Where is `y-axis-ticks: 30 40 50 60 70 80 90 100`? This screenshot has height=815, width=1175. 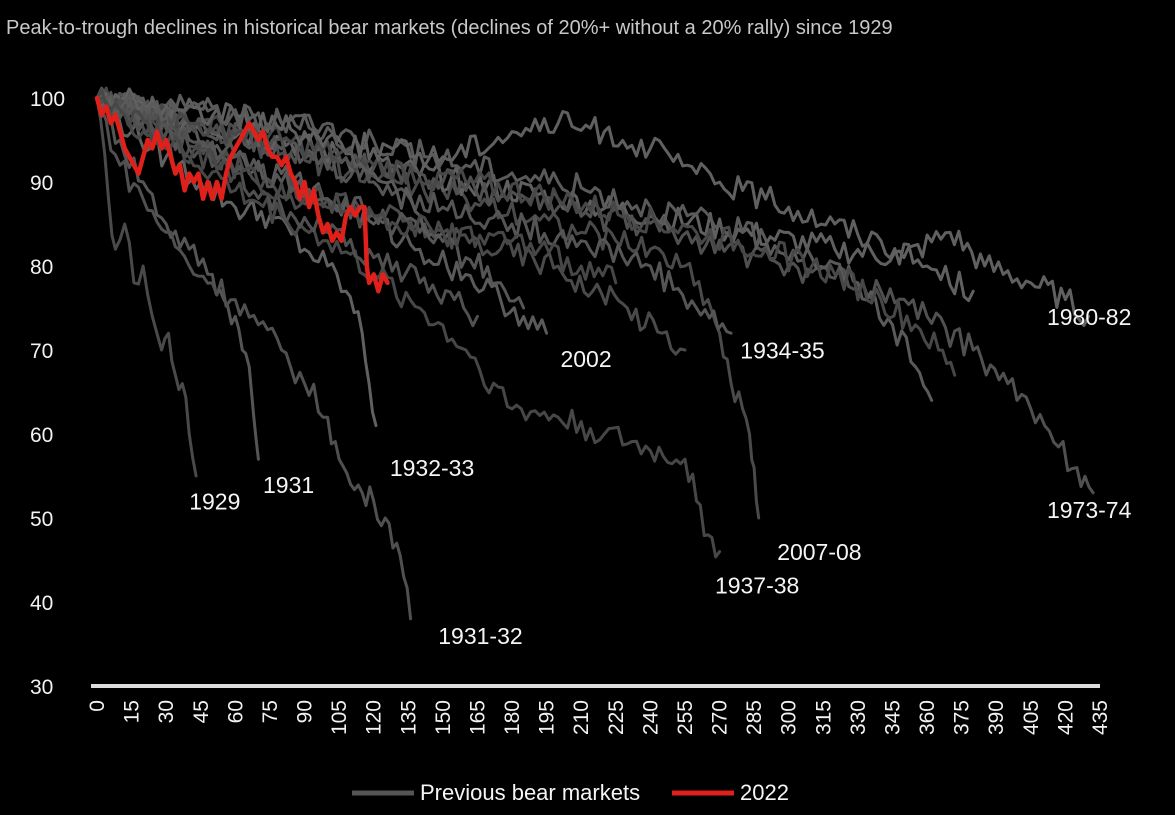 y-axis-ticks: 30 40 50 60 70 80 90 100 is located at coordinates (47, 393).